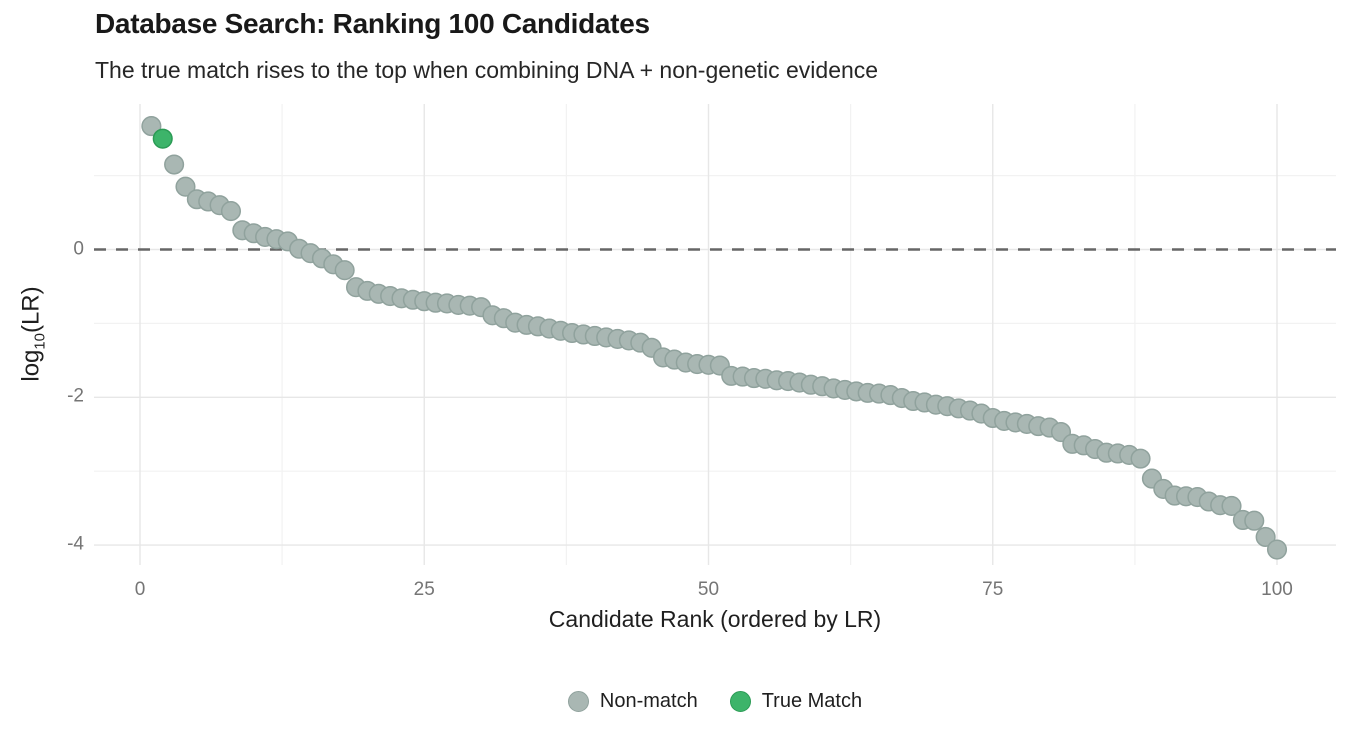 The height and width of the screenshot is (750, 1350). I want to click on legend-label-true-match: True Match, so click(812, 701).